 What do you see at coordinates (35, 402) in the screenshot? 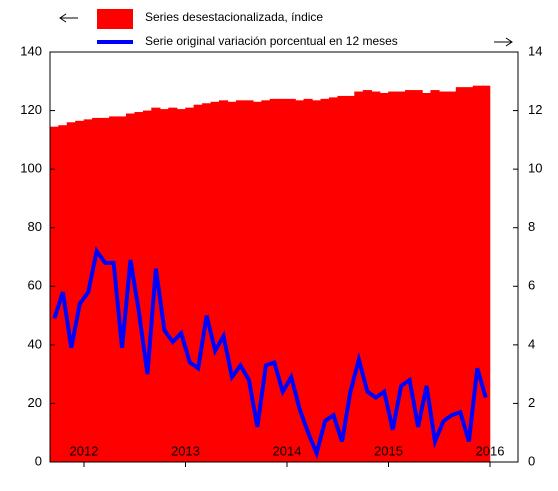
I see `y-tick-label: 20` at bounding box center [35, 402].